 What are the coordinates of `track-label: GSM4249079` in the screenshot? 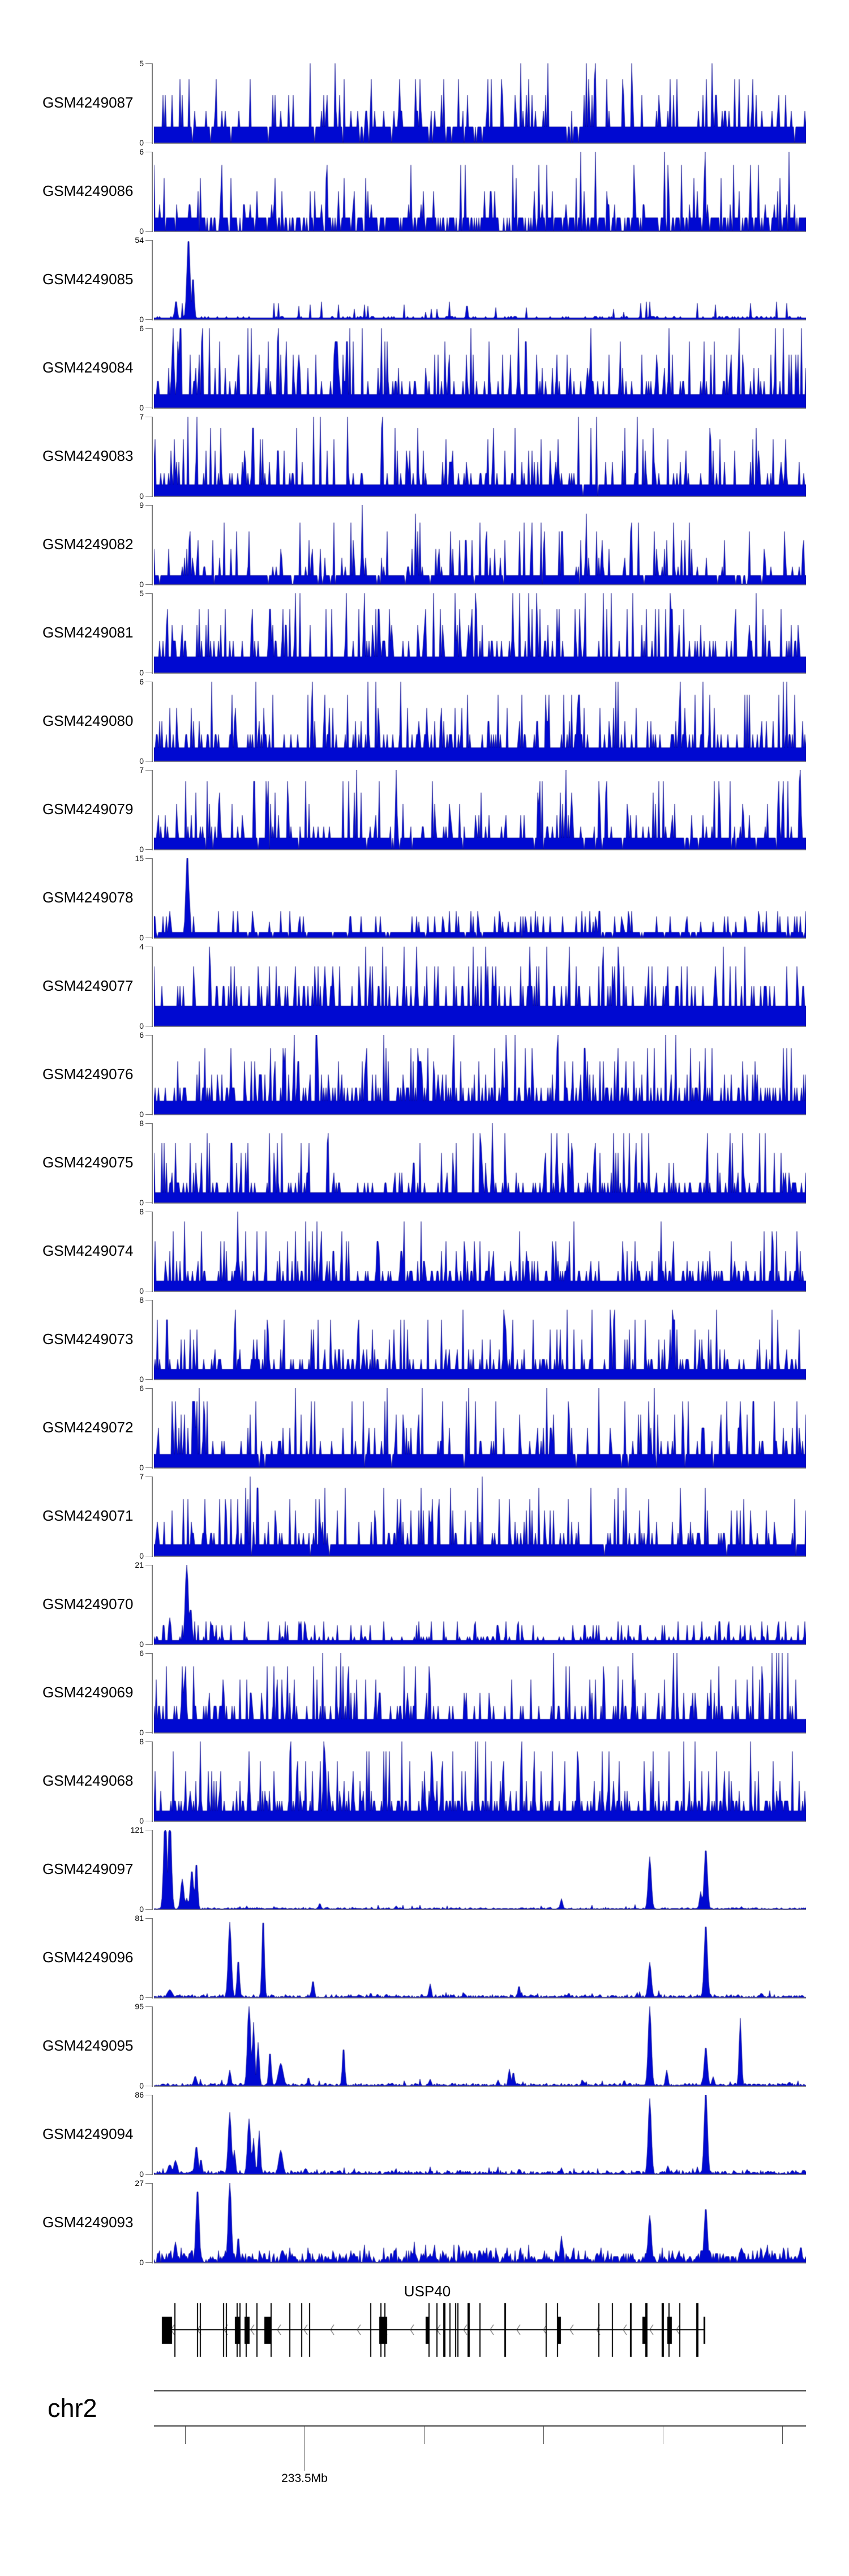 It's located at (88, 809).